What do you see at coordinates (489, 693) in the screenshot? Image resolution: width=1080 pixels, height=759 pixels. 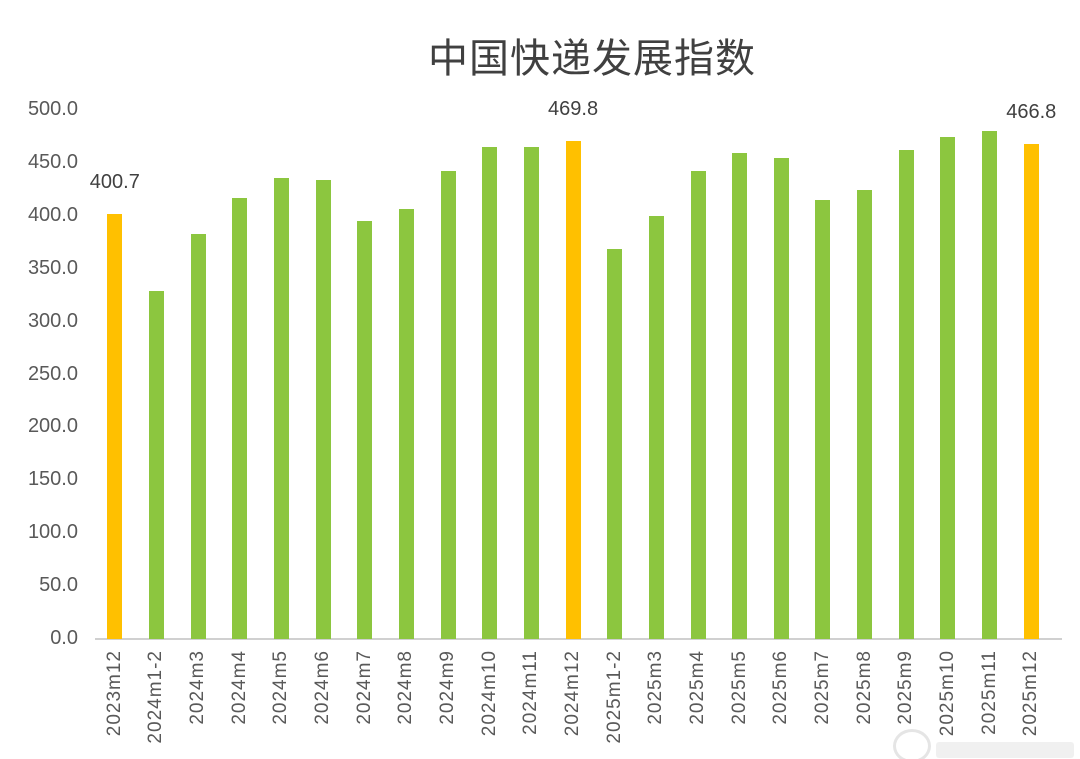 I see `x-axis-tick-label: 2024m10` at bounding box center [489, 693].